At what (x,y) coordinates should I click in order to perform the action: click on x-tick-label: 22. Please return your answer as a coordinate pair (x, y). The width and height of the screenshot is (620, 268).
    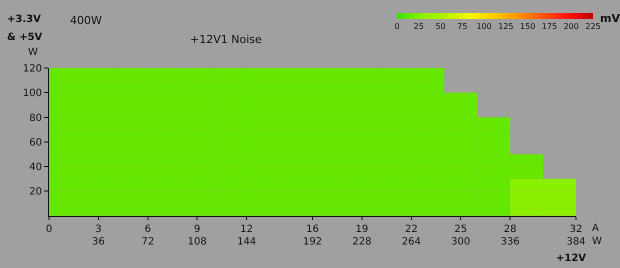
    Looking at the image, I should click on (411, 229).